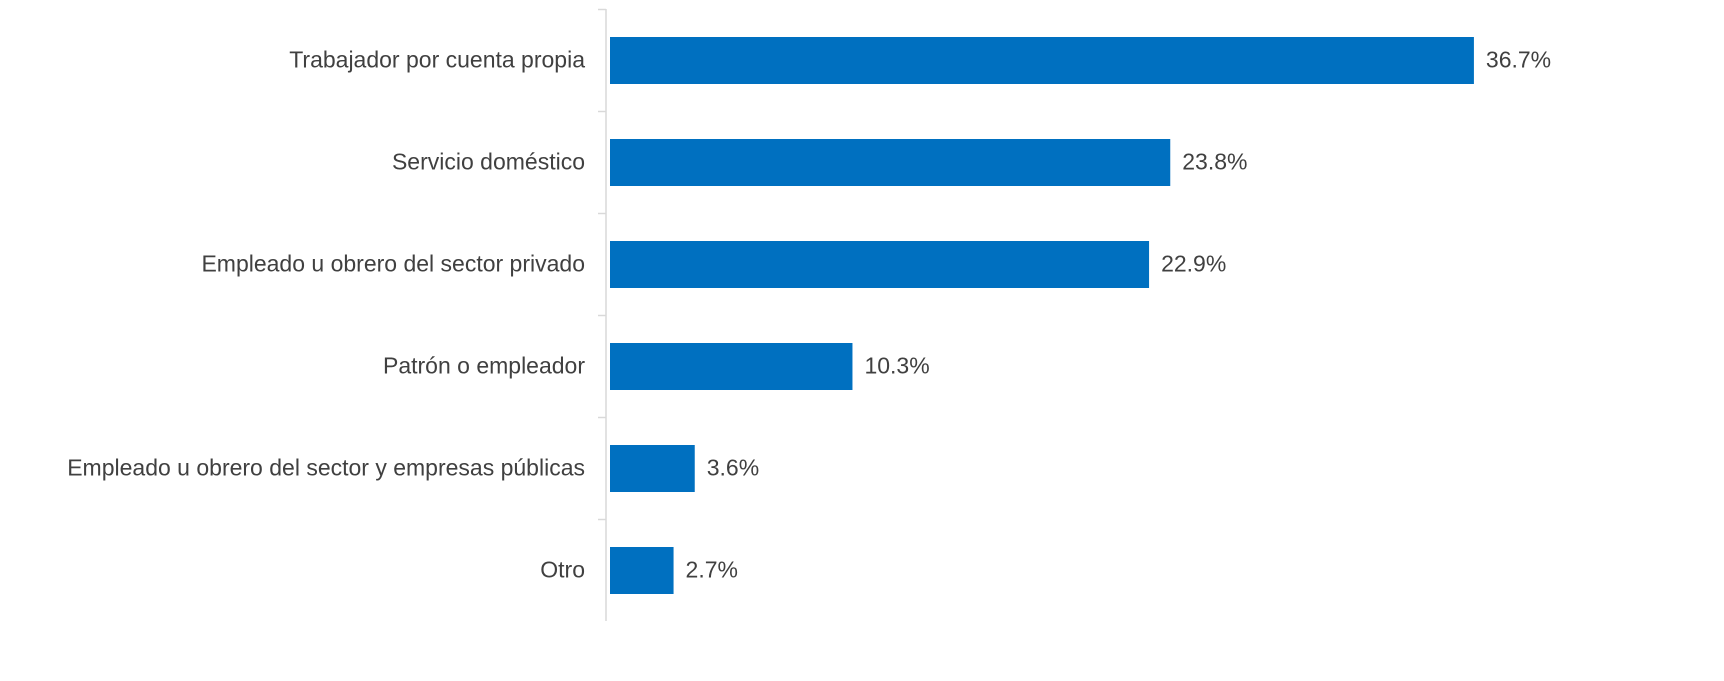 The image size is (1724, 681). What do you see at coordinates (484, 366) in the screenshot?
I see `category-label: Patrón o empleador` at bounding box center [484, 366].